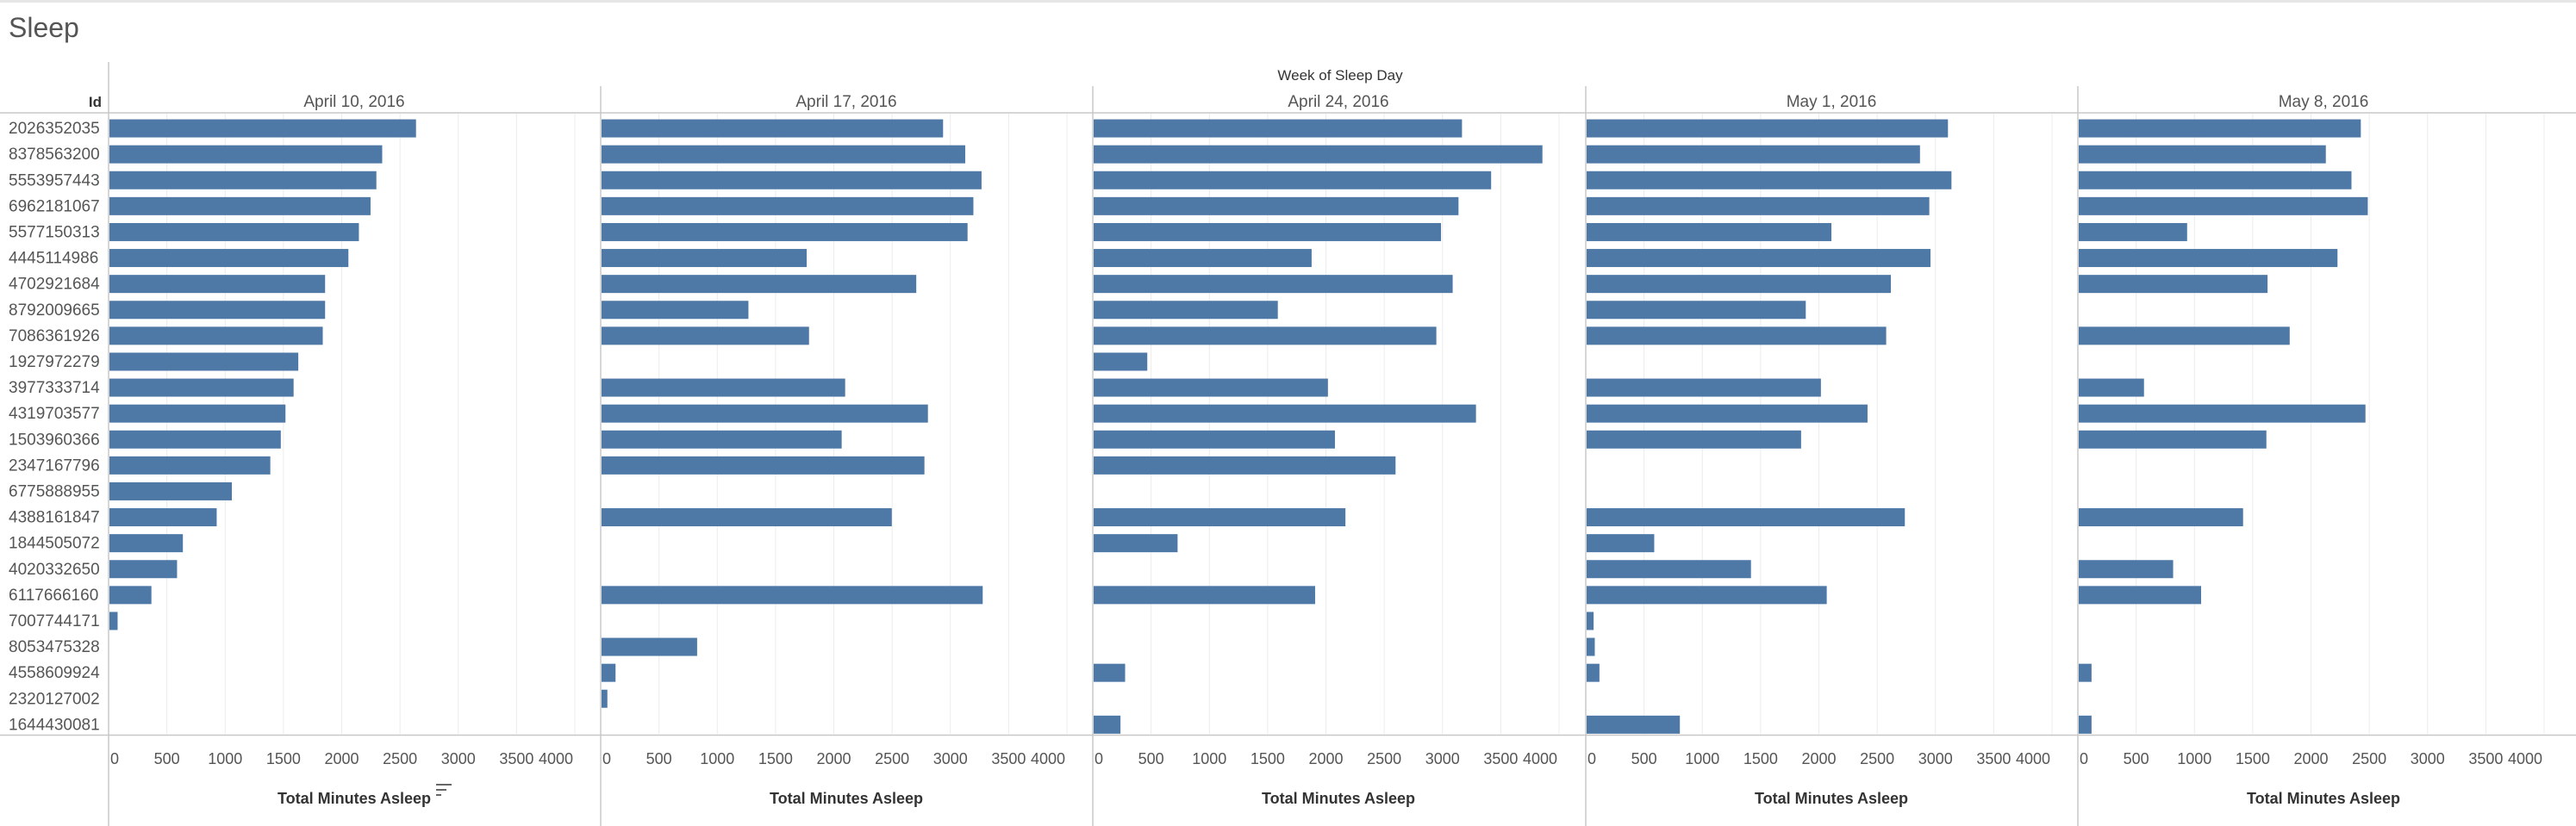  I want to click on row-label: 1844505072, so click(54, 544).